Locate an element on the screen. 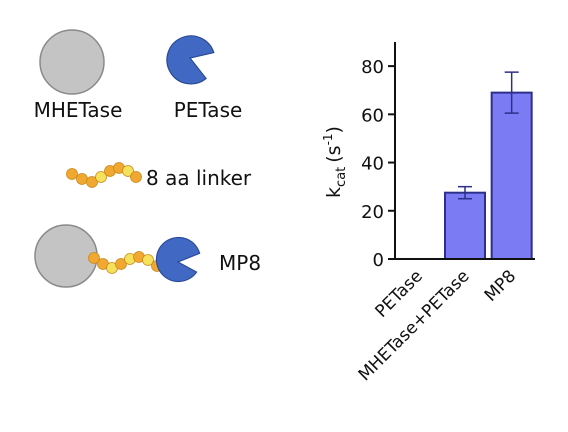 This screenshot has height=432, width=568. linker-chain-icon is located at coordinates (104, 175).